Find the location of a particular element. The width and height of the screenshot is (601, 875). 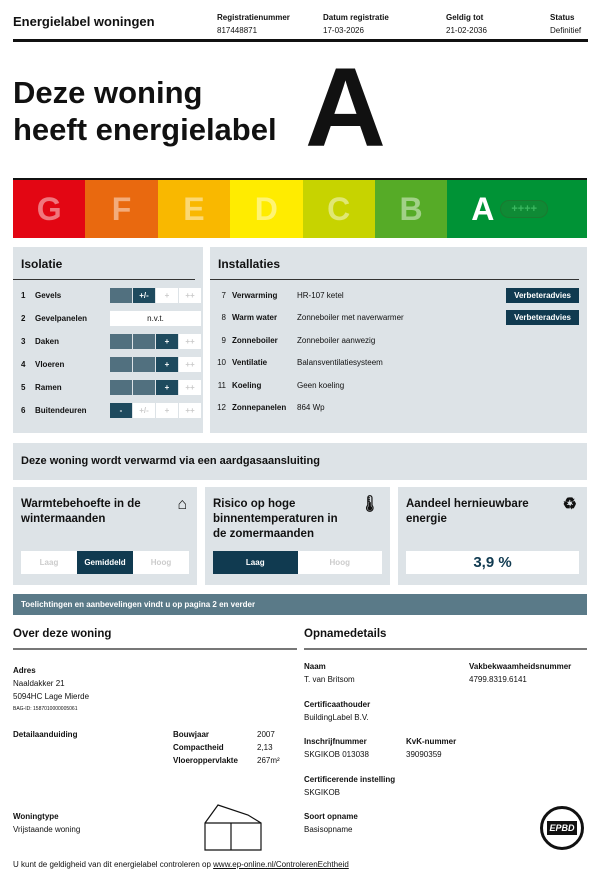

installaties-title: Installaties is located at coordinates (394, 263).